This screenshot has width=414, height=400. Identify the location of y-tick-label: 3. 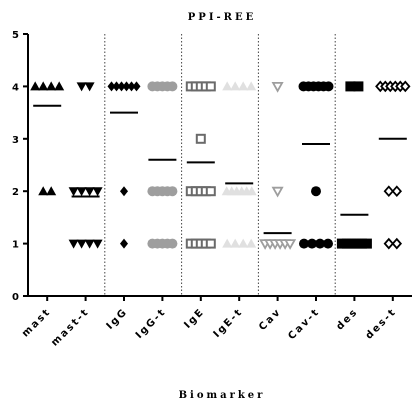
(15, 140).